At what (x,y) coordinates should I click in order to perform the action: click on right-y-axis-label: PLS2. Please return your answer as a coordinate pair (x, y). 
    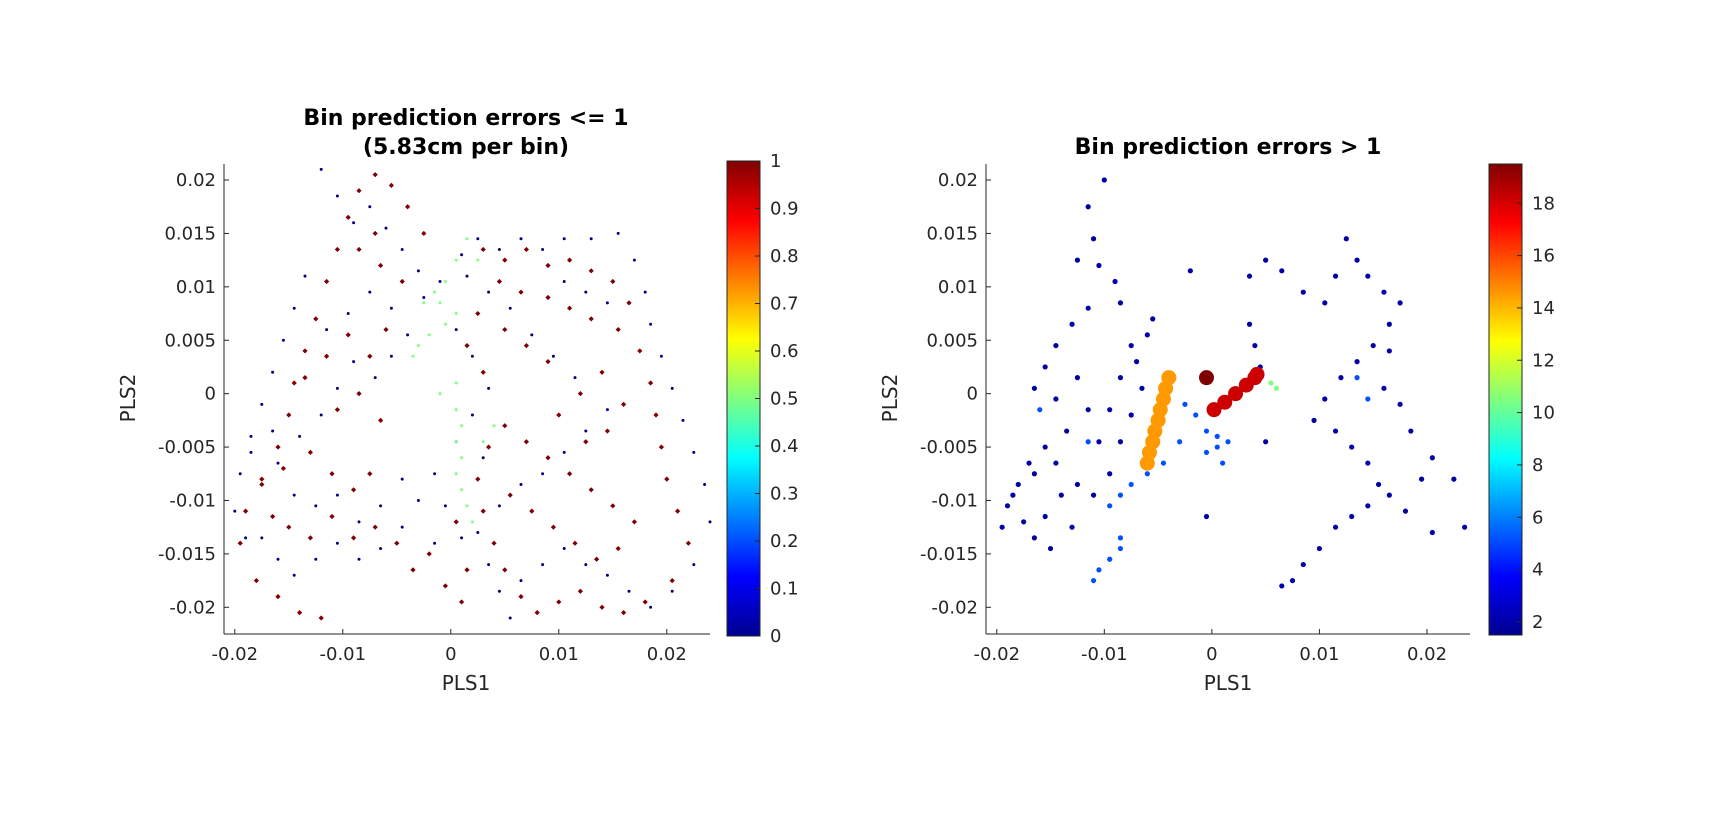
    Looking at the image, I should click on (890, 398).